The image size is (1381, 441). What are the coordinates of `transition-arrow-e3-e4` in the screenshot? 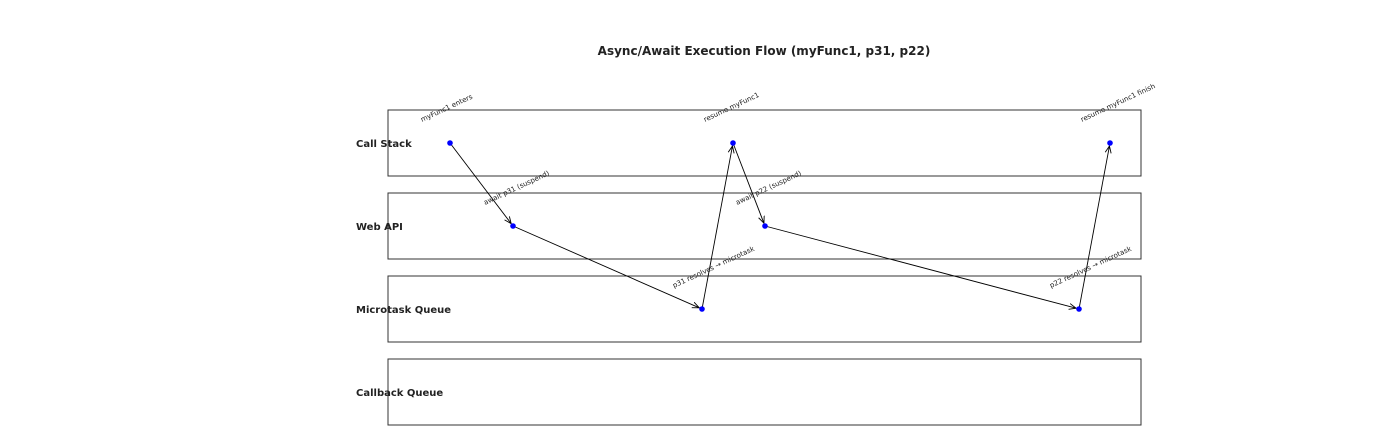 It's located at (716, 228).